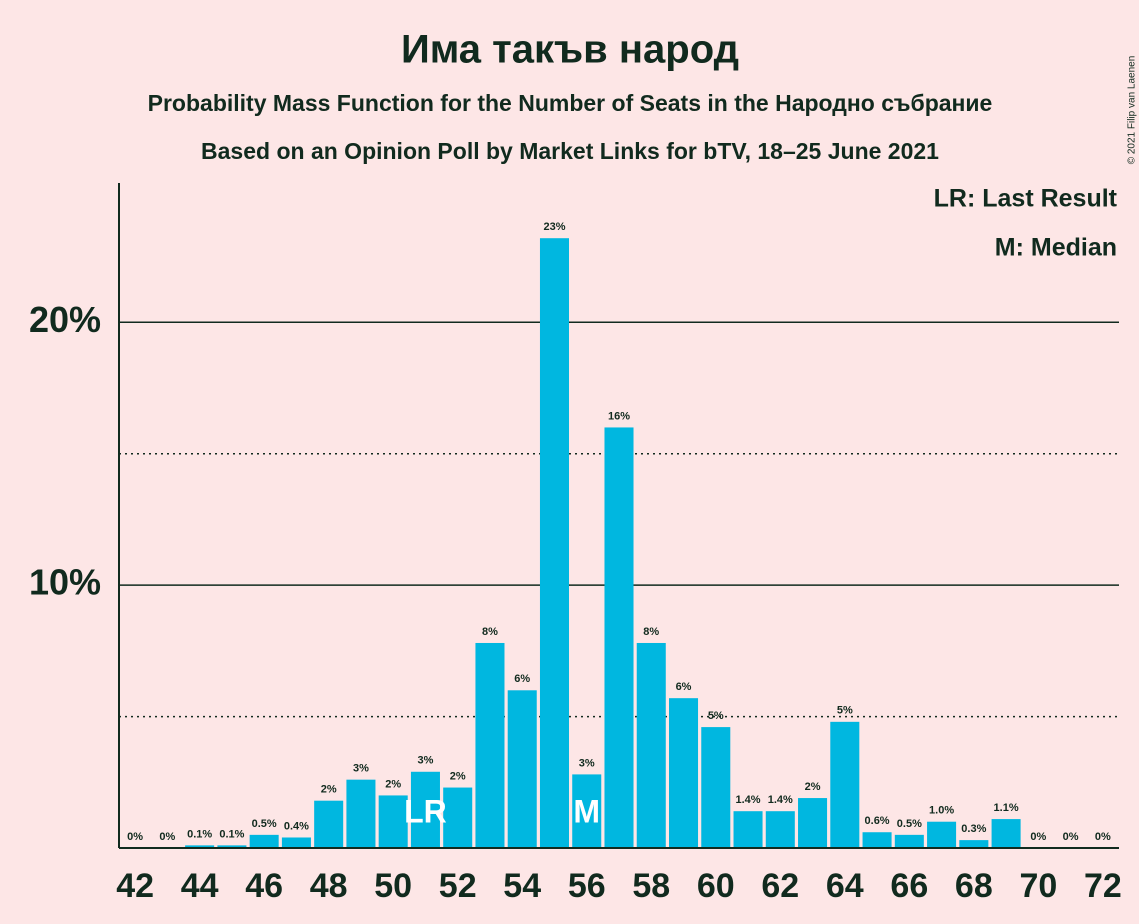  Describe the element at coordinates (877, 821) in the screenshot. I see `value-label: 0.6%` at that location.